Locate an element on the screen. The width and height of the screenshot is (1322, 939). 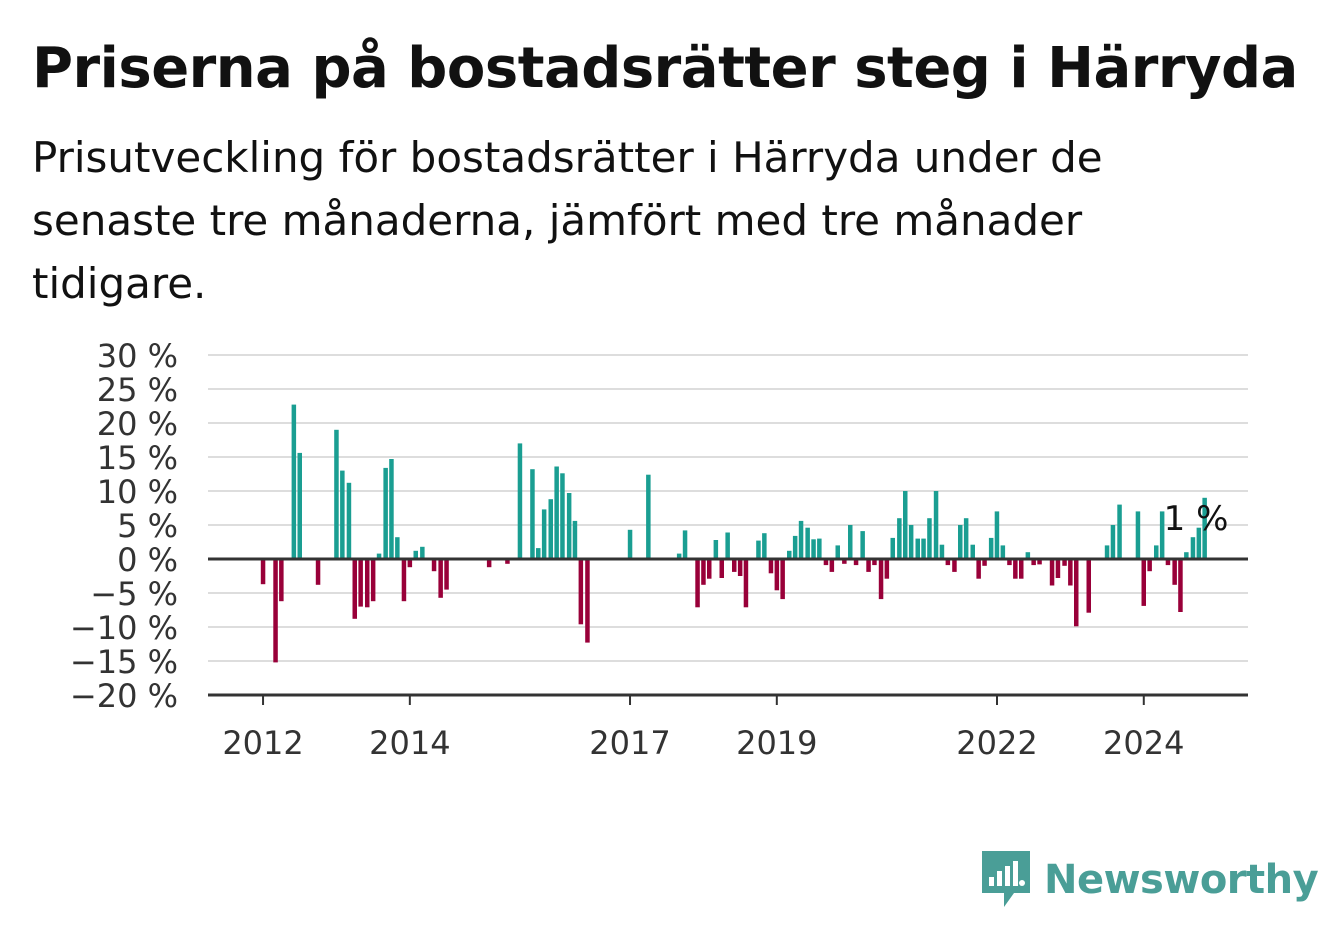
y-tick-label: 0 % is located at coordinates (147, 560).